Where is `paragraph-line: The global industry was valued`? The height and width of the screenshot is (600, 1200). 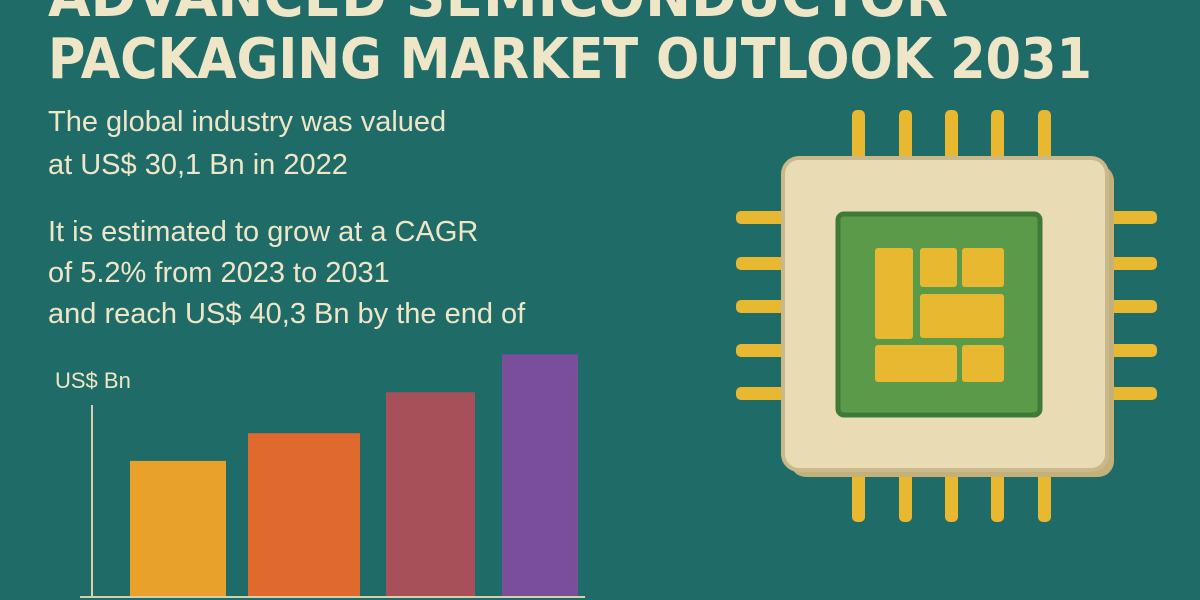
paragraph-line: The global industry was valued is located at coordinates (247, 122).